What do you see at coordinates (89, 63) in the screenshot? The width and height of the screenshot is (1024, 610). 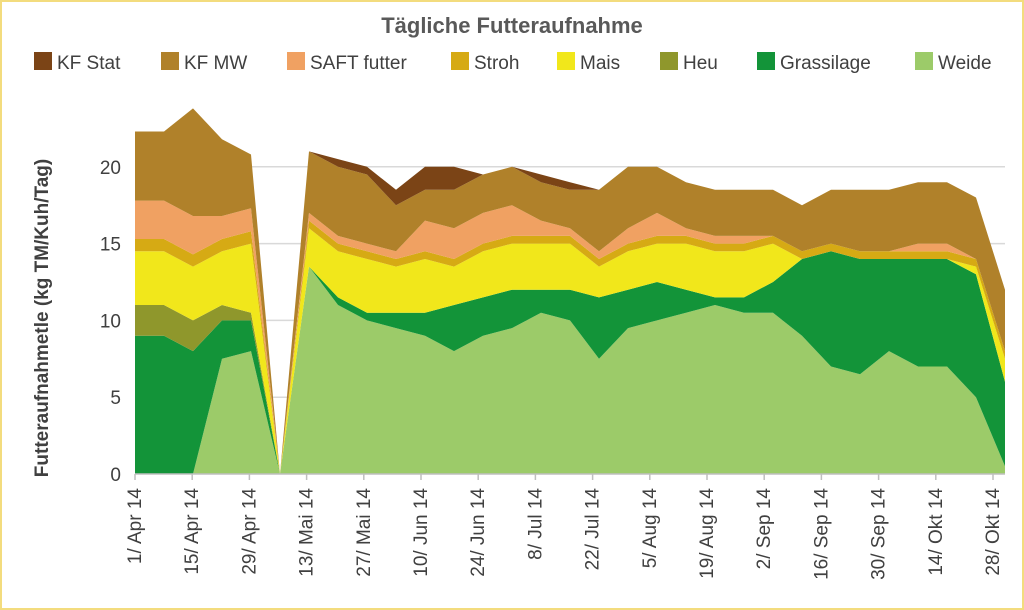 I see `legend-label-kf-stat: KF Stat` at bounding box center [89, 63].